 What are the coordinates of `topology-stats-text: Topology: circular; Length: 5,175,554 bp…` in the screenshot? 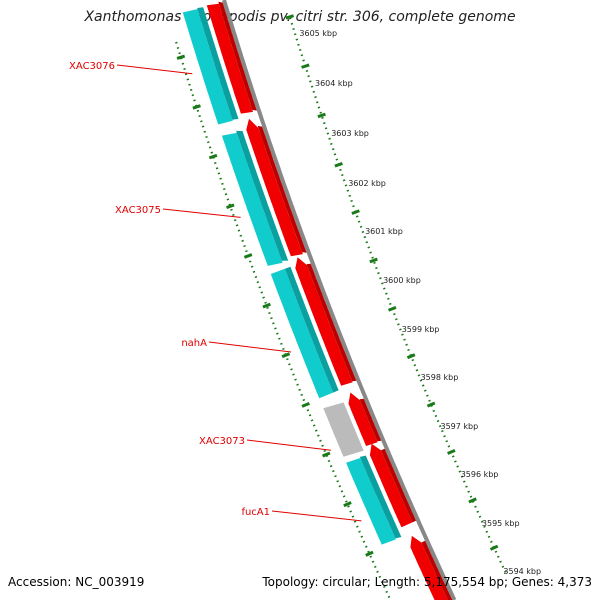 It's located at (427, 582).